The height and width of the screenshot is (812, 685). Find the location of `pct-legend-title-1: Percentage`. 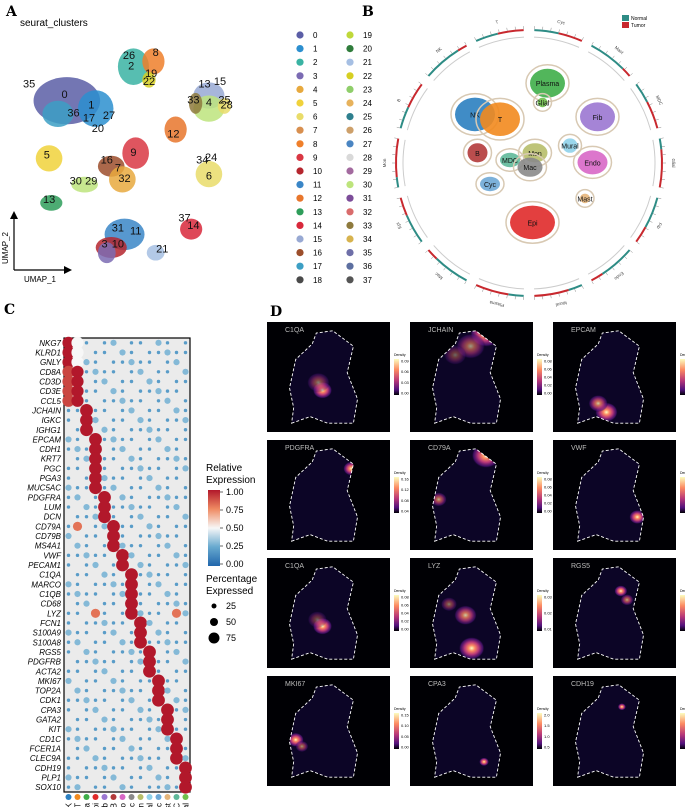

pct-legend-title-1: Percentage is located at coordinates (232, 579).